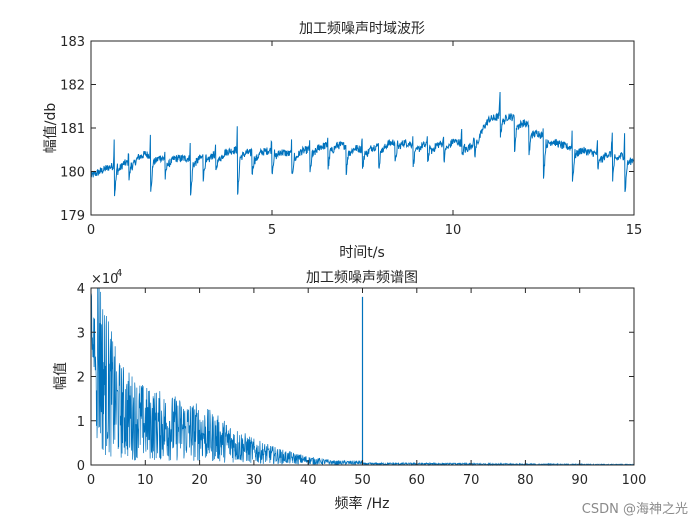 The height and width of the screenshot is (525, 700). I want to click on y-tick-label: 1, so click(81, 422).